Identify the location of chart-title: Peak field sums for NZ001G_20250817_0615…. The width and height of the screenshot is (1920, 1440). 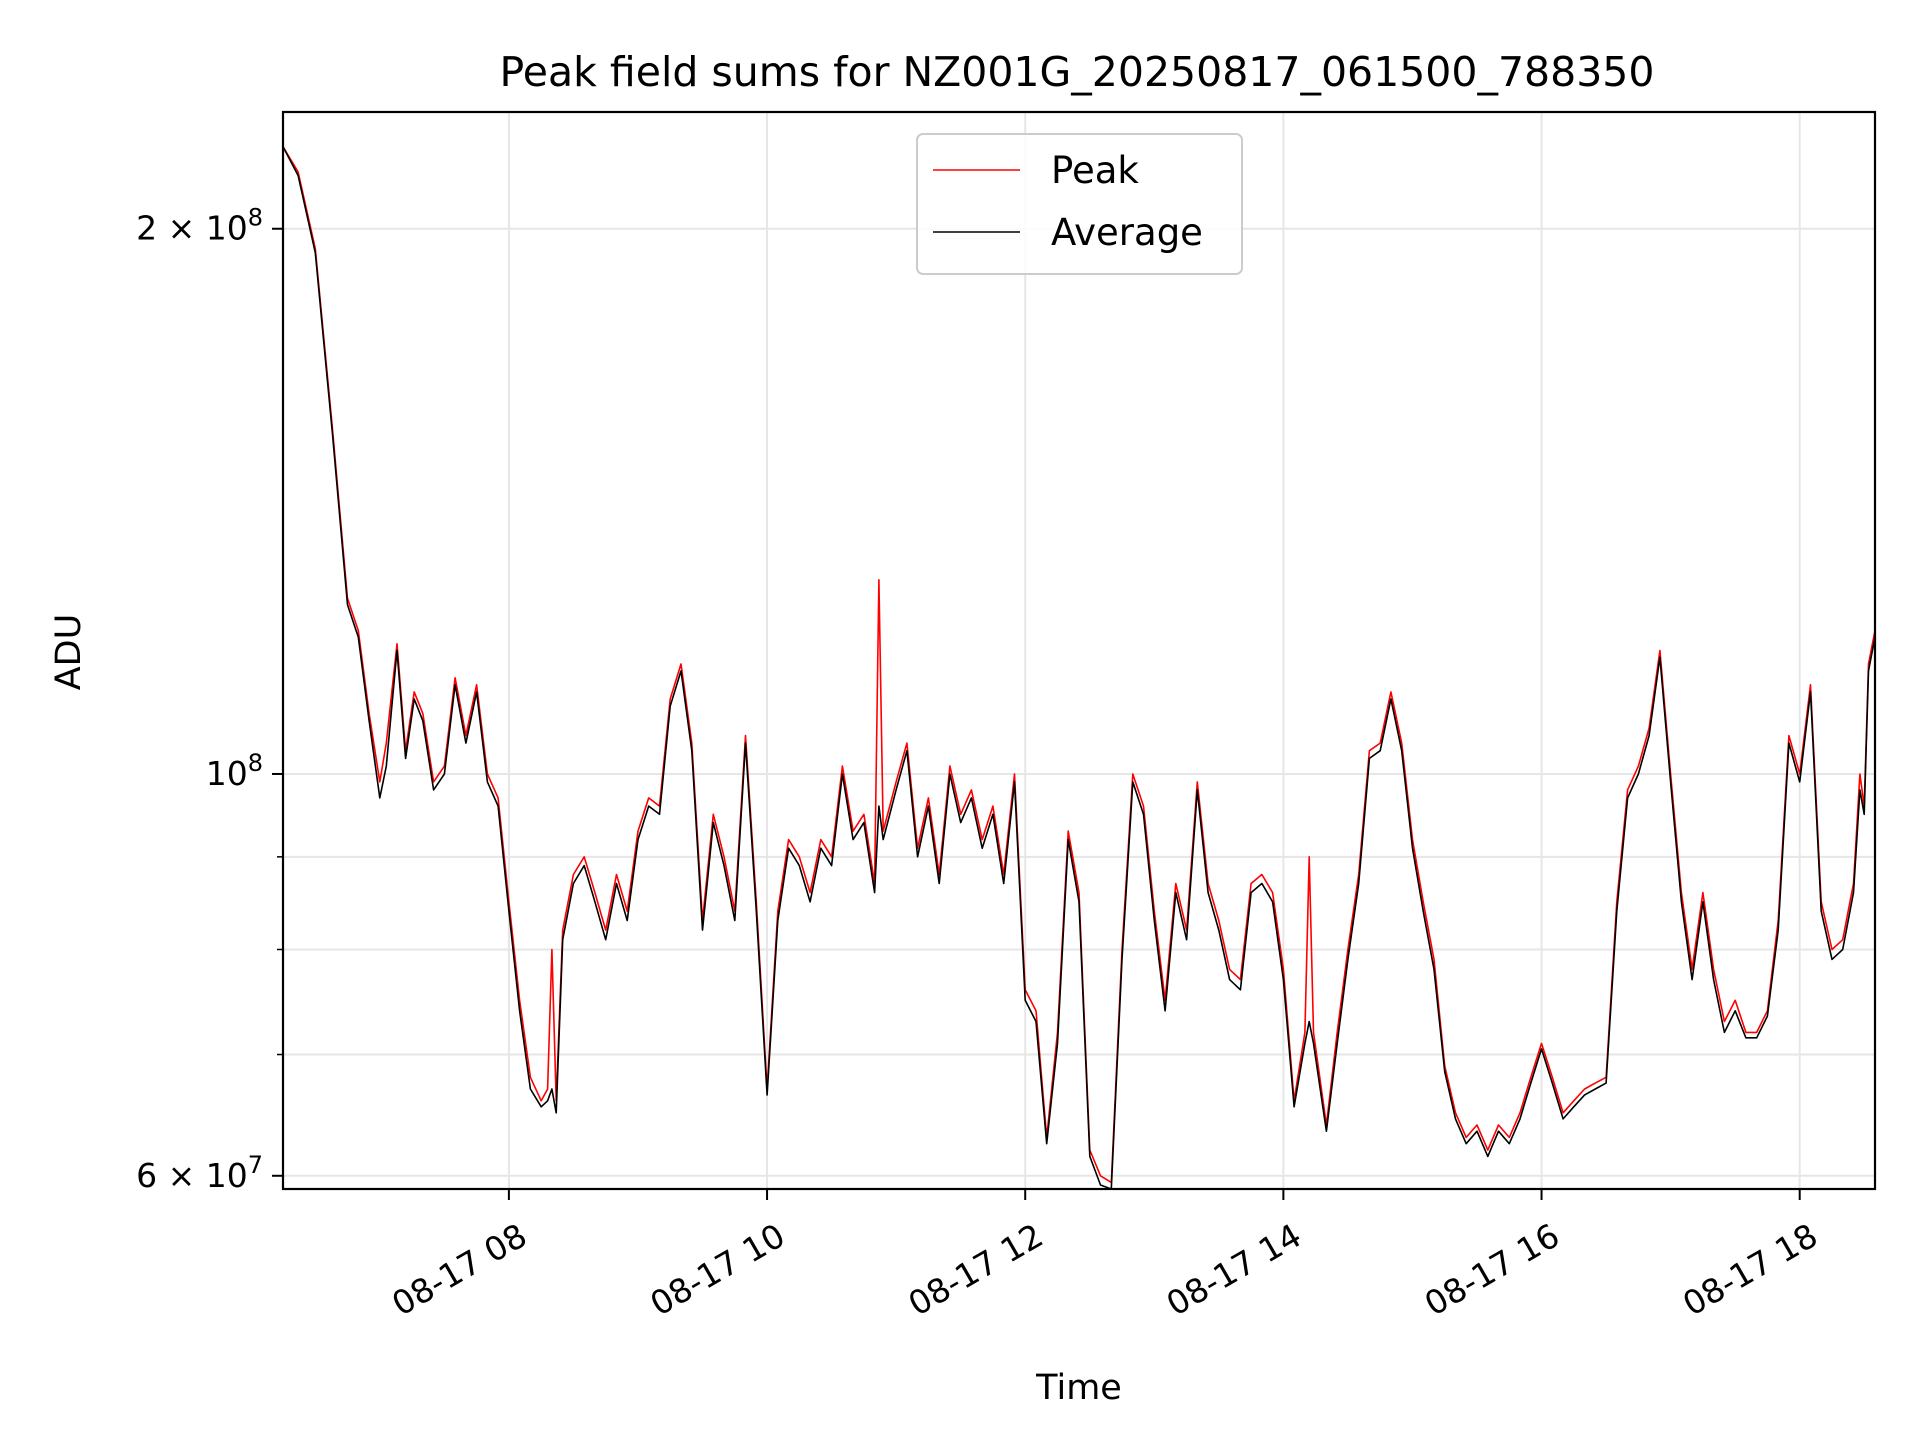
(1077, 72).